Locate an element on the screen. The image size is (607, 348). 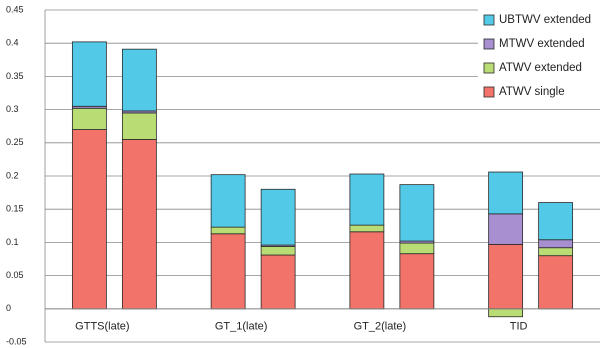
legend-label: ATWV single is located at coordinates (532, 92).